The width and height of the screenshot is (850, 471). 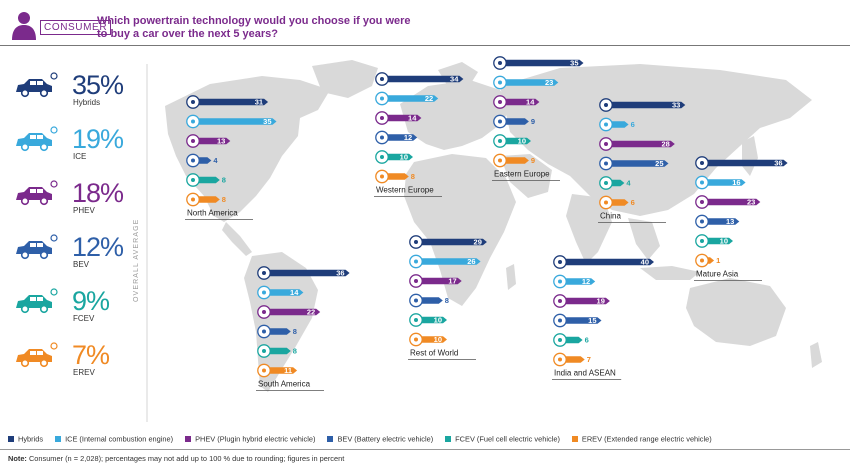 What do you see at coordinates (31, 439) in the screenshot?
I see `legend-label: Hybrids` at bounding box center [31, 439].